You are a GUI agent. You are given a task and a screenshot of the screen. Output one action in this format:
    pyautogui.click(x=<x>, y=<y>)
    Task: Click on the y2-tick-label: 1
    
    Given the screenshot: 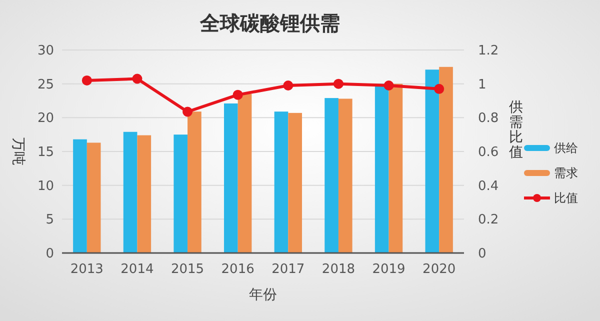 What is the action you would take?
    pyautogui.click(x=482, y=84)
    